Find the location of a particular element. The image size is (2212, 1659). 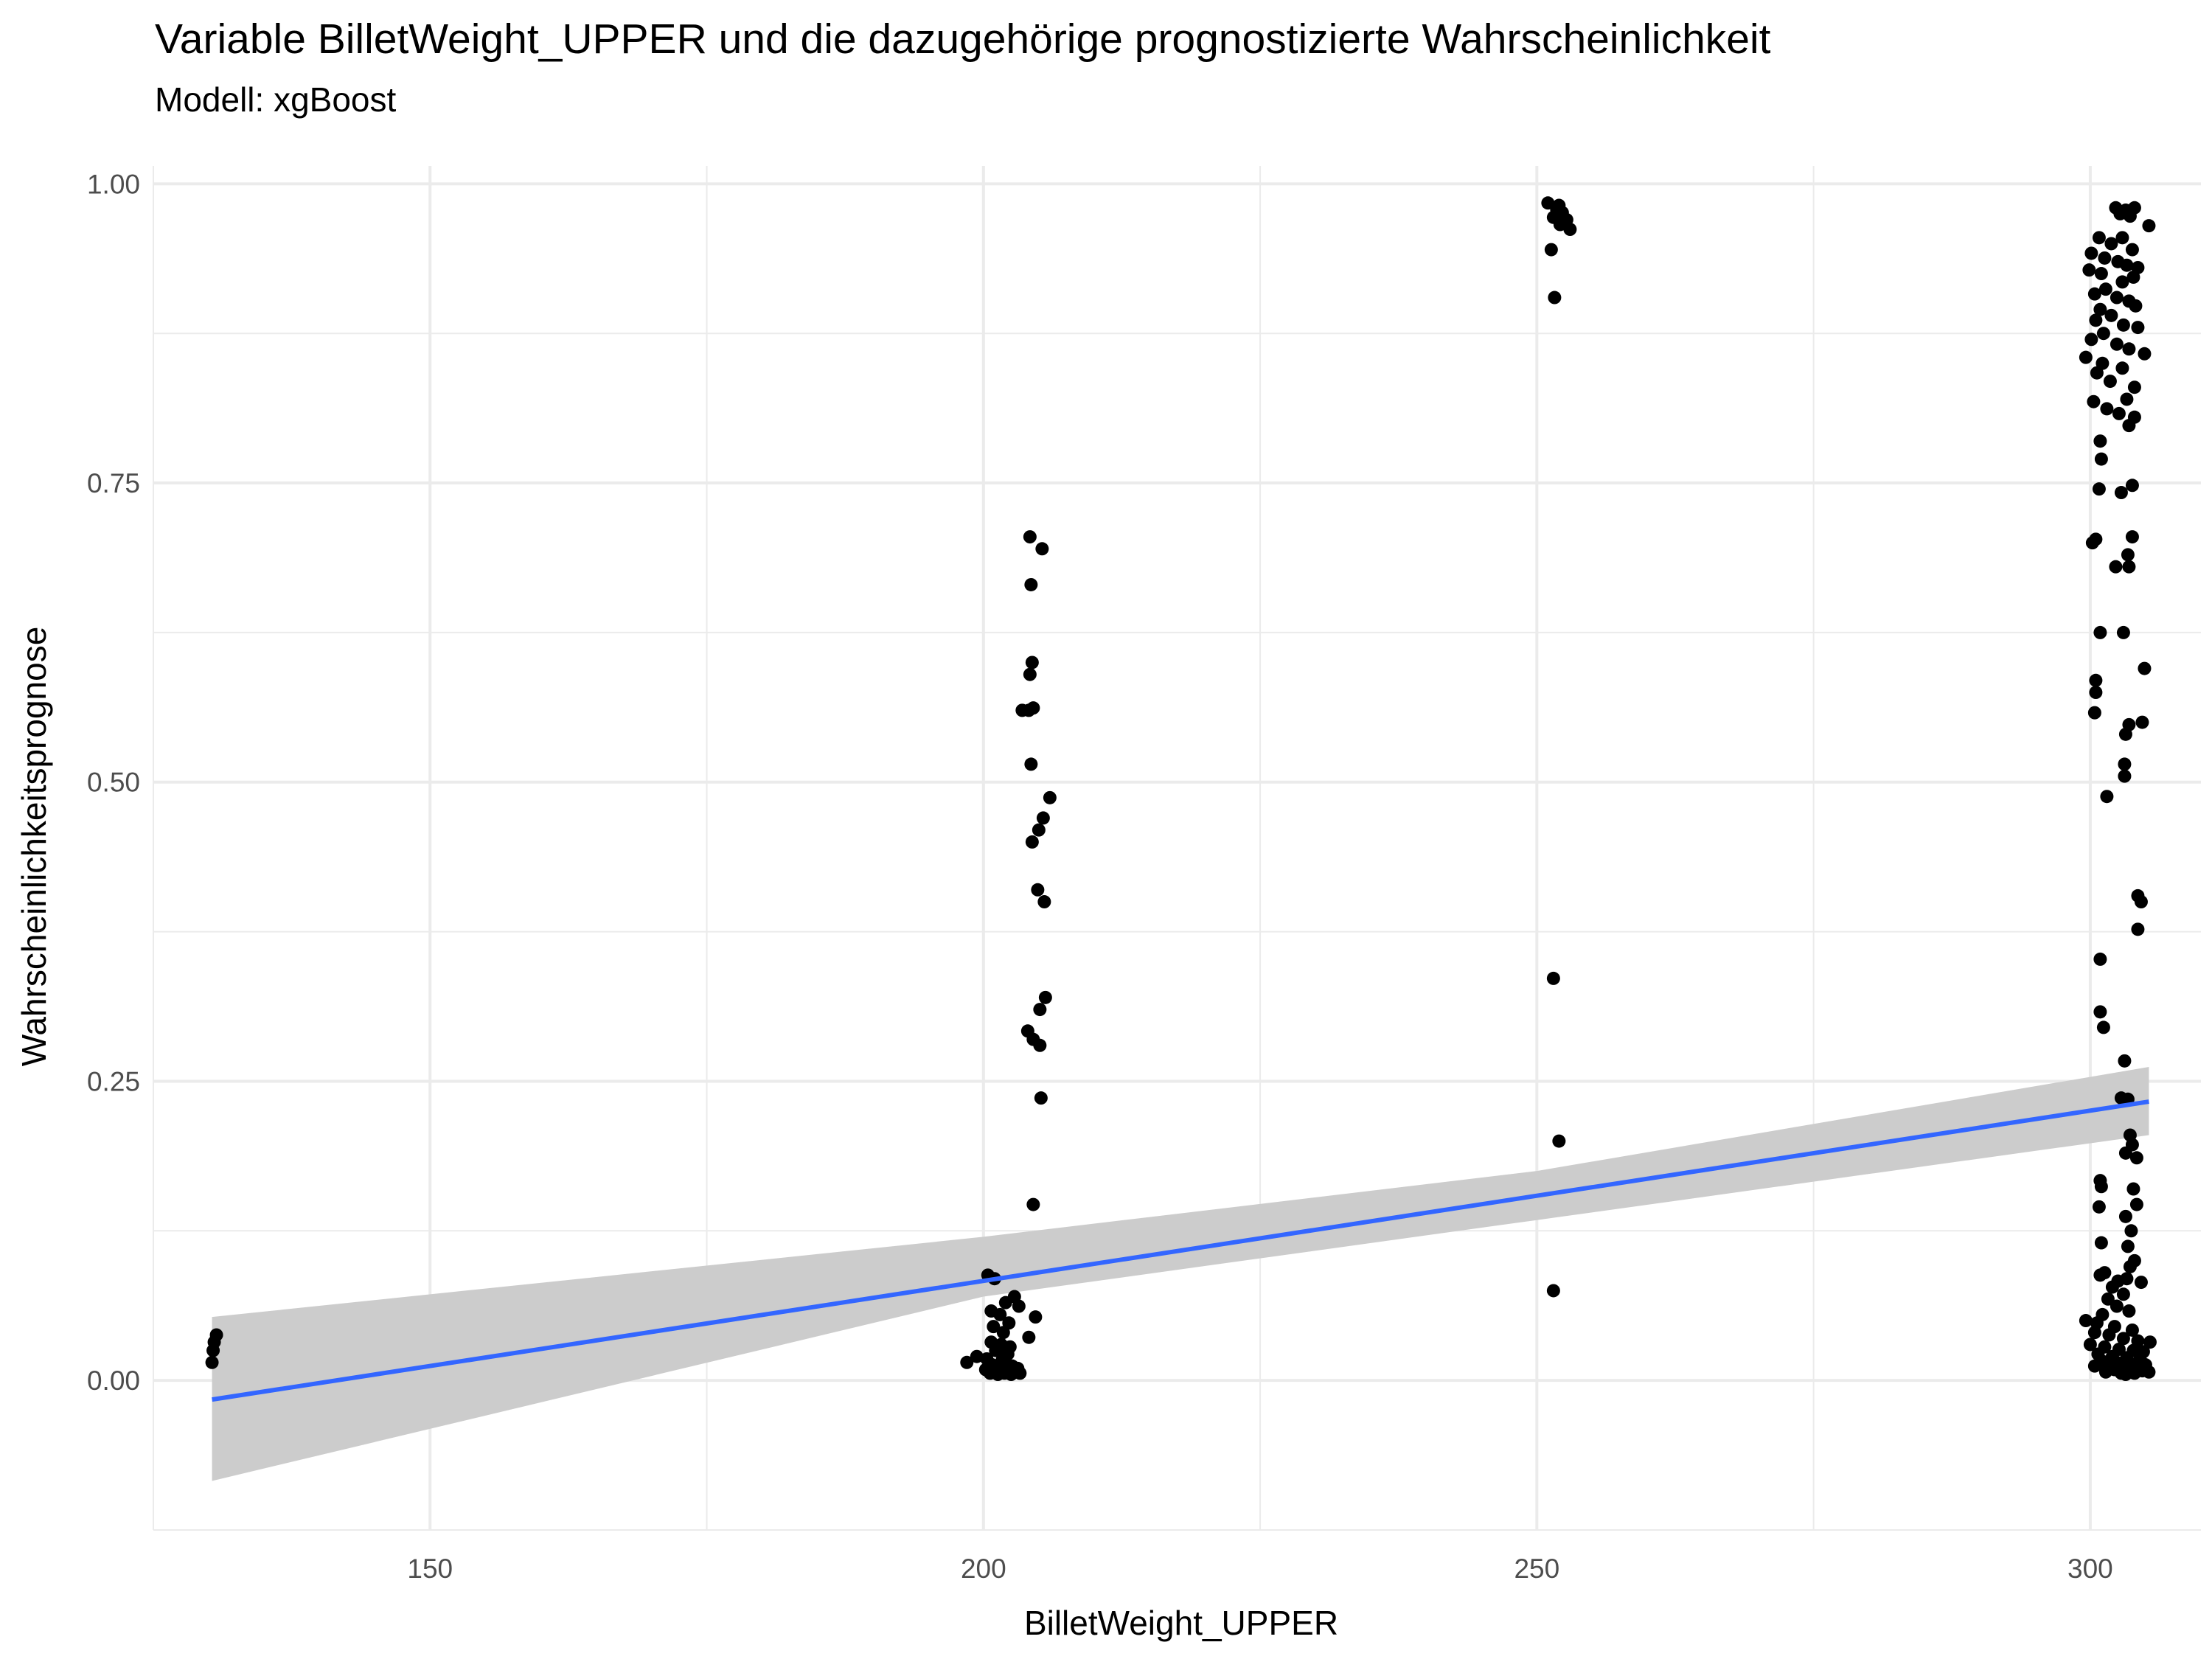

x-tick-label: 200 is located at coordinates (983, 1569).